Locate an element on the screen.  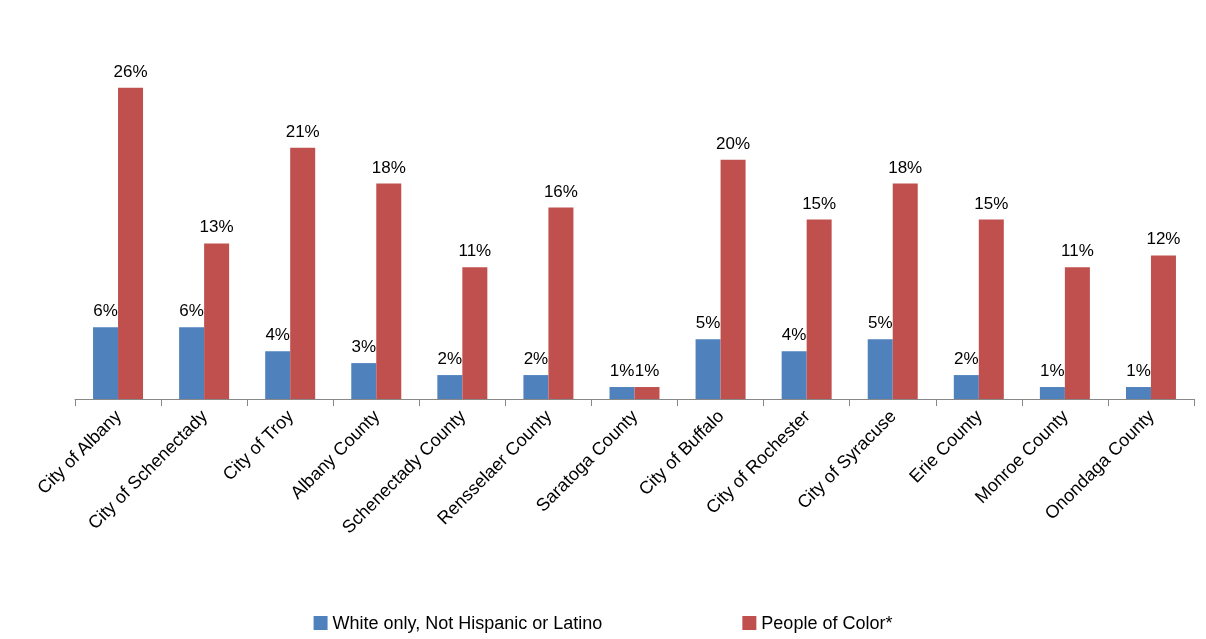
data-label: 13% is located at coordinates (216, 227).